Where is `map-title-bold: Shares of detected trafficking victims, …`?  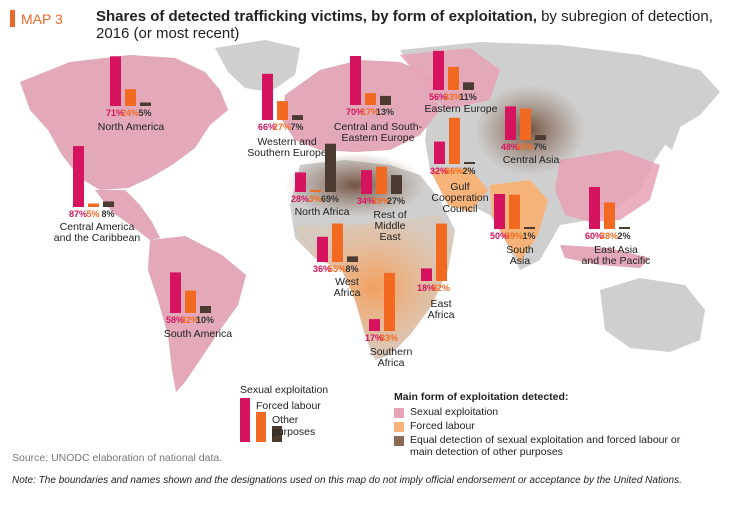
map-title-bold: Shares of detected trafficking victims, … is located at coordinates (316, 16).